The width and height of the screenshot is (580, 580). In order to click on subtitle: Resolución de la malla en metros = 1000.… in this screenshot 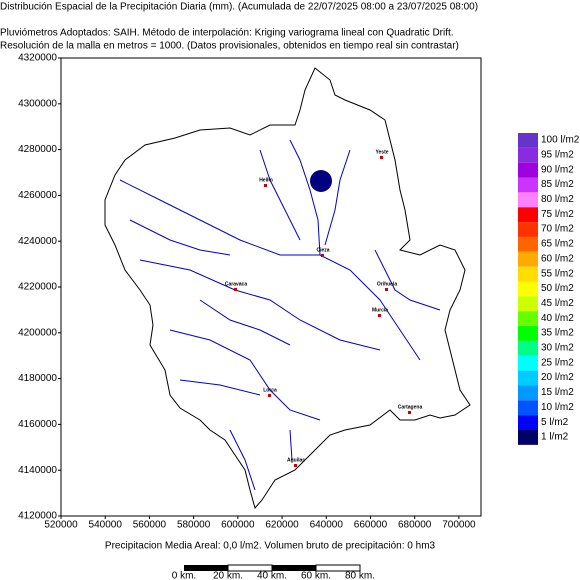, I will do `click(229, 46)`.